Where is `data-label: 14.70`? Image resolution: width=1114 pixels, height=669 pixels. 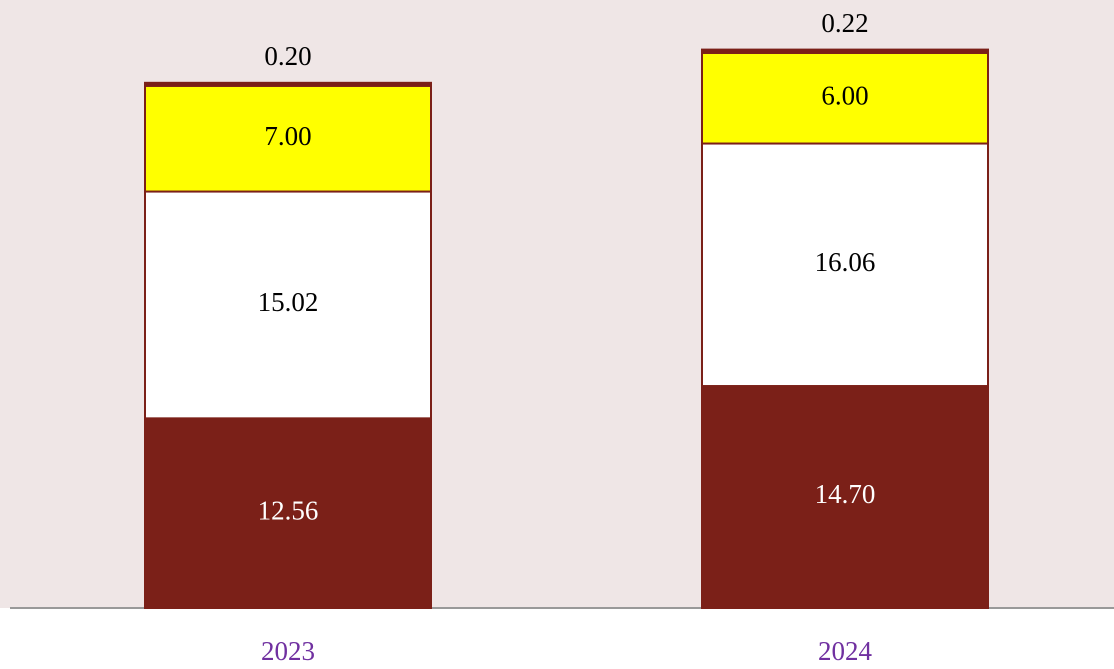 data-label: 14.70 is located at coordinates (845, 494).